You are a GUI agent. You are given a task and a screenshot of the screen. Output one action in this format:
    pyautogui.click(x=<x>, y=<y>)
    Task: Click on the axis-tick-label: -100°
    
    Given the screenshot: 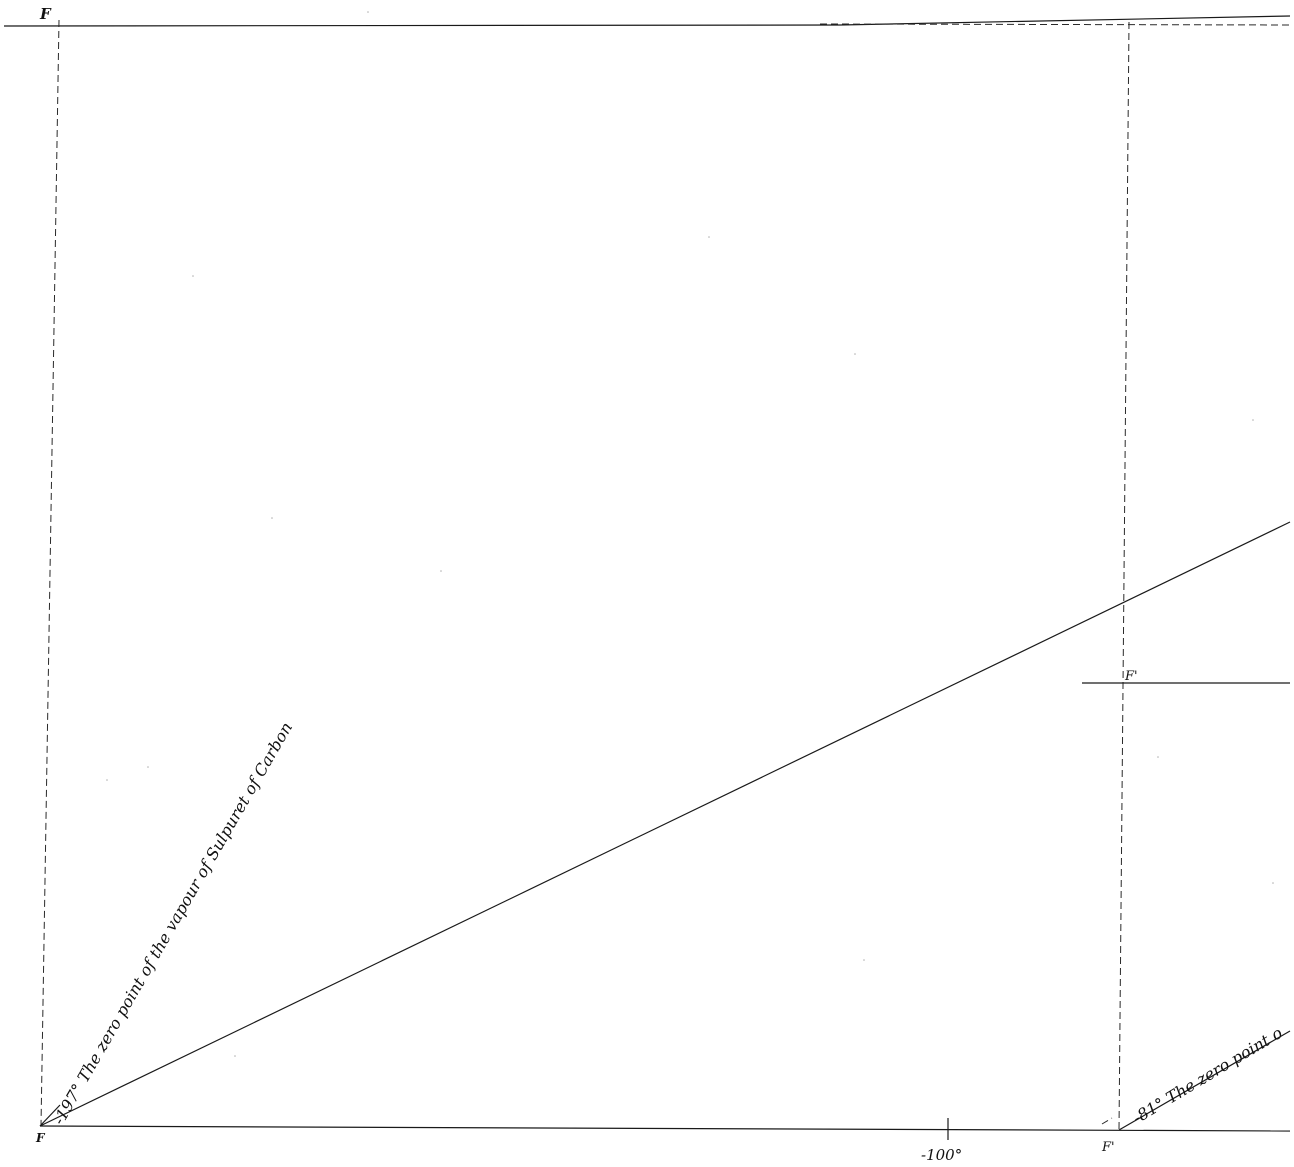 What is the action you would take?
    pyautogui.click(x=941, y=1155)
    